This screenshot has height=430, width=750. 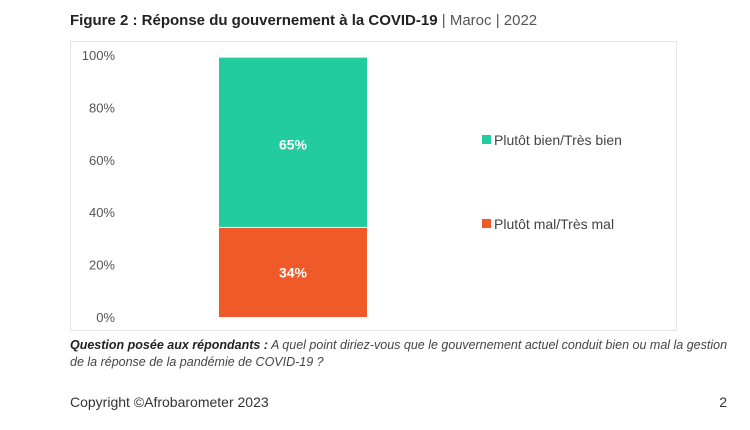 I want to click on y-axis-ticks: 0% 20% 40% 60% 80% 100%, so click(x=99, y=186).